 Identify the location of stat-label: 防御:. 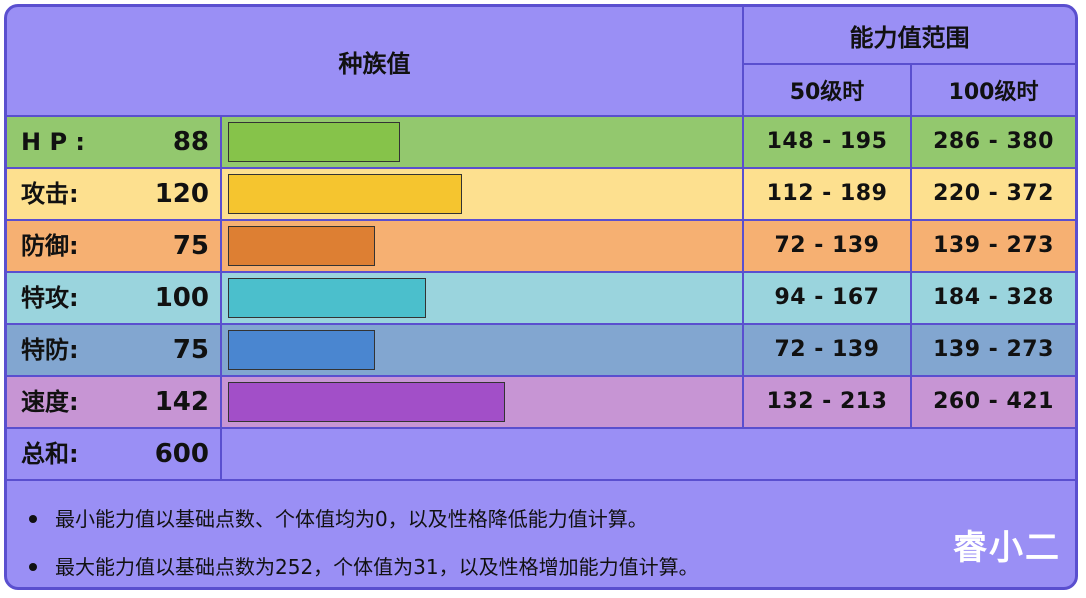
(50, 246).